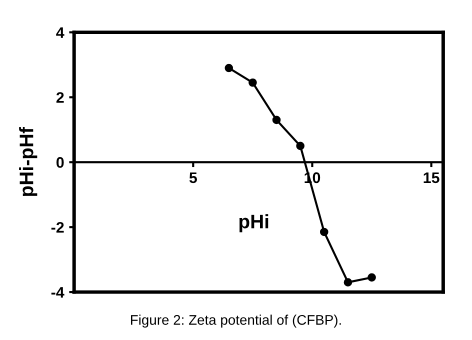  What do you see at coordinates (236, 321) in the screenshot?
I see `caption: Figure 2: Zeta potential of (CFBP).` at bounding box center [236, 321].